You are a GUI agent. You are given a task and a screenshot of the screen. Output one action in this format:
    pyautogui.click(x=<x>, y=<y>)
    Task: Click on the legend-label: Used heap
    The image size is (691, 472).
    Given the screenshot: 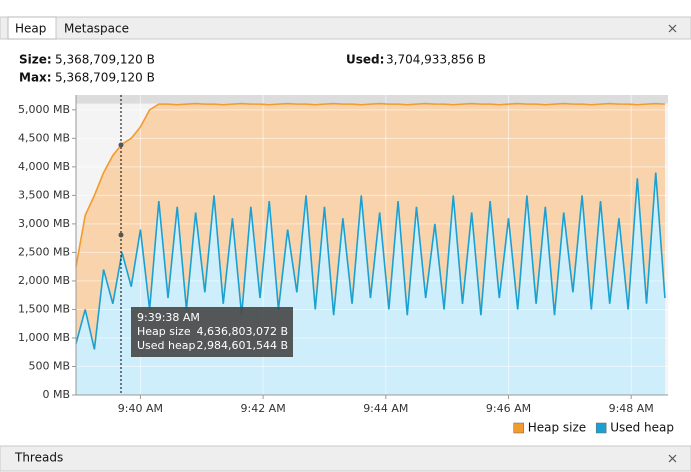 What is the action you would take?
    pyautogui.click(x=642, y=428)
    